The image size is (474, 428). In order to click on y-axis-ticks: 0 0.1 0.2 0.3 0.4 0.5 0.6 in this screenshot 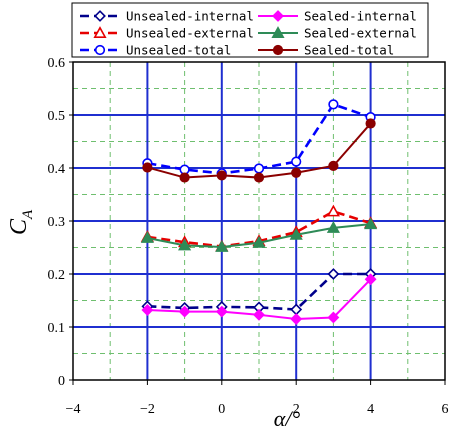, I will do `click(60, 222)`.